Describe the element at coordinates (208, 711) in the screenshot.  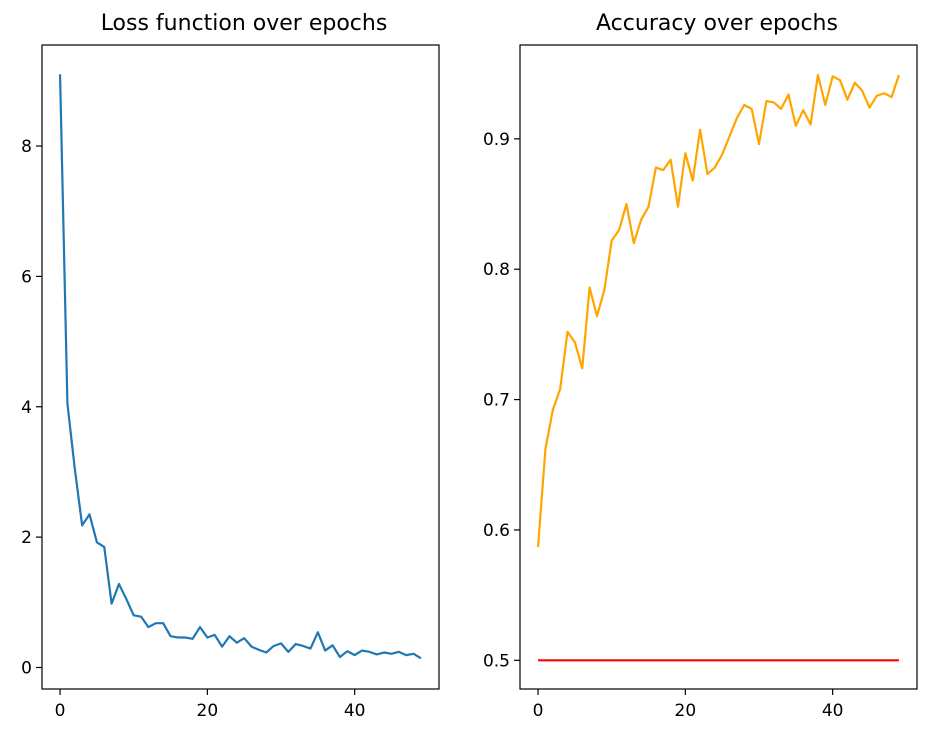
I see `loss-x-tick-label: 20` at that location.